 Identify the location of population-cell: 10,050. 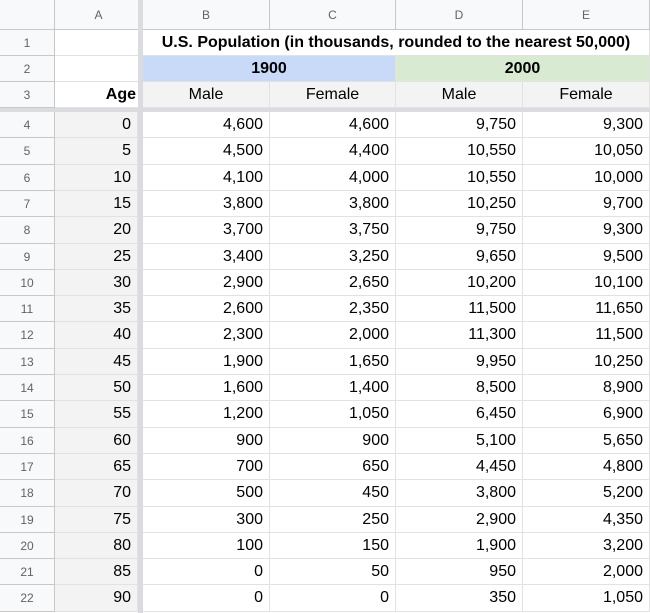
(586, 151).